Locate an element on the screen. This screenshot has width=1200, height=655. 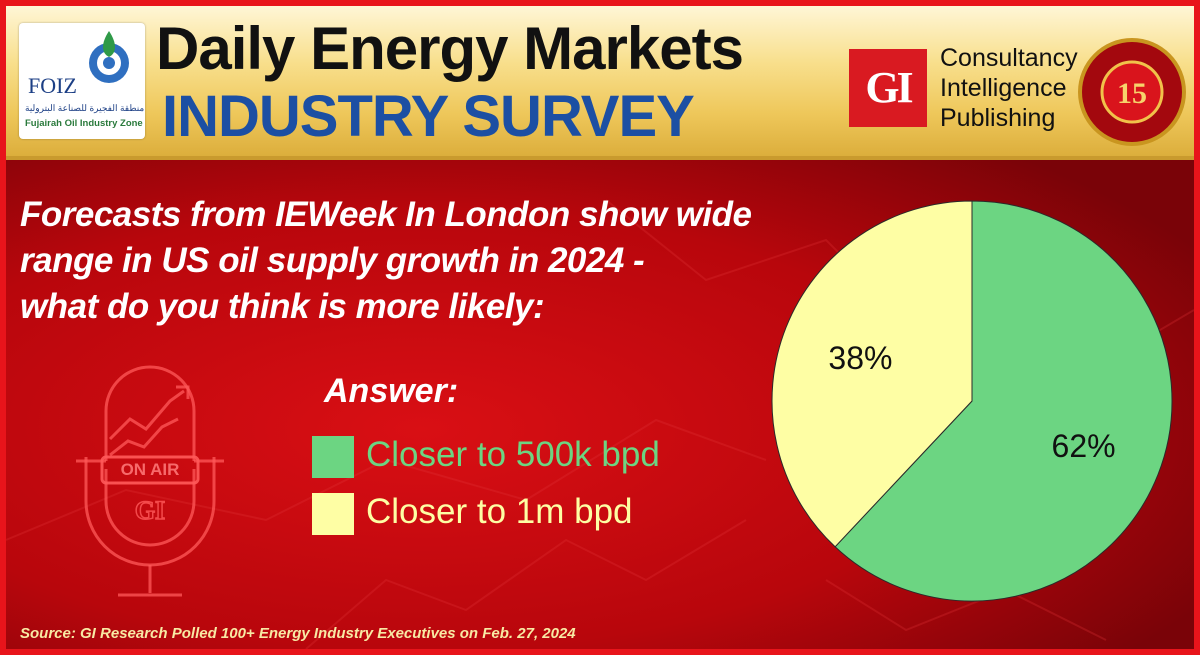
answer-heading: Answer: is located at coordinates (391, 391).